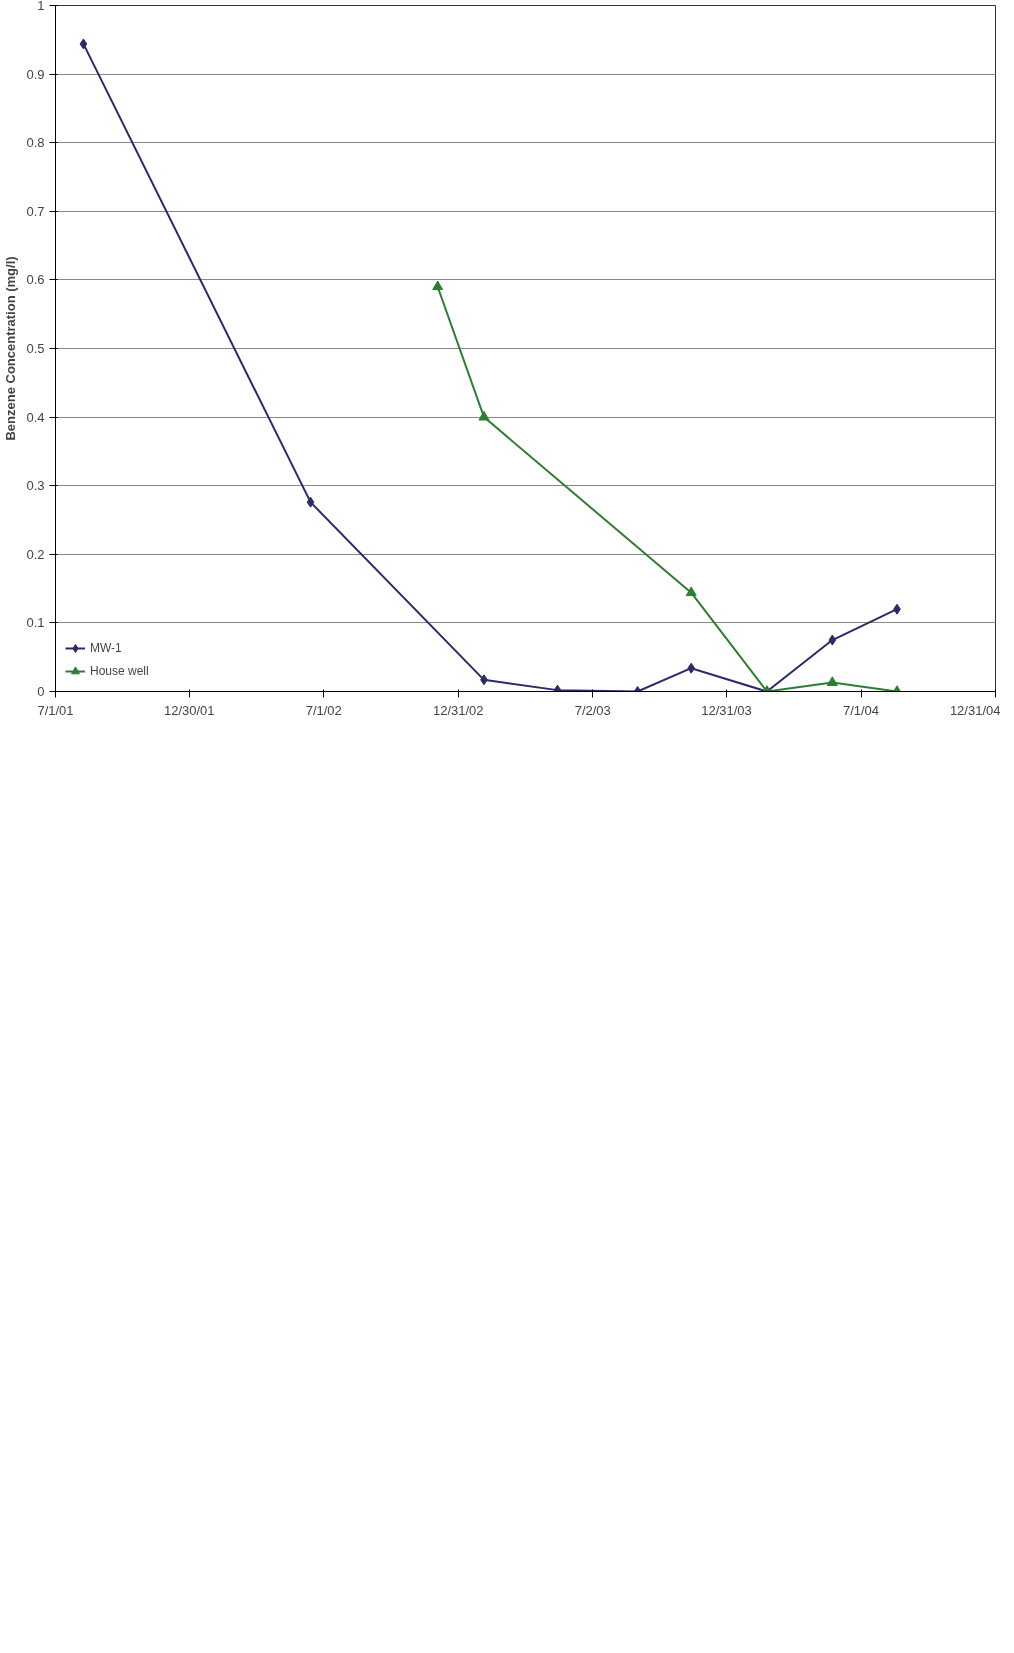 The width and height of the screenshot is (1014, 1653). I want to click on y-tick-label: 0.9, so click(35, 74).